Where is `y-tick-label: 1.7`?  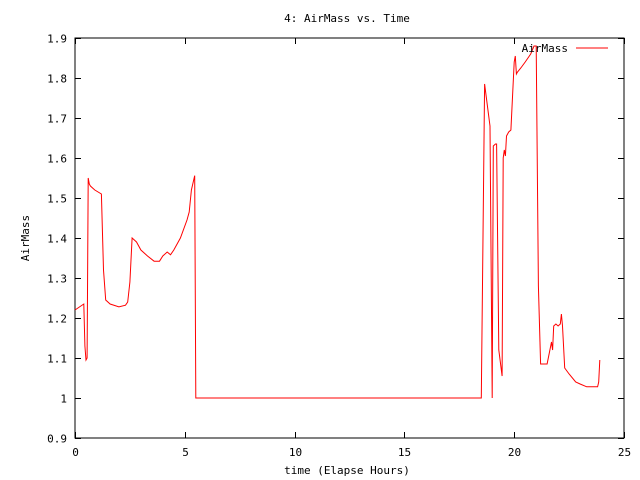
y-tick-label: 1.7 is located at coordinates (57, 119).